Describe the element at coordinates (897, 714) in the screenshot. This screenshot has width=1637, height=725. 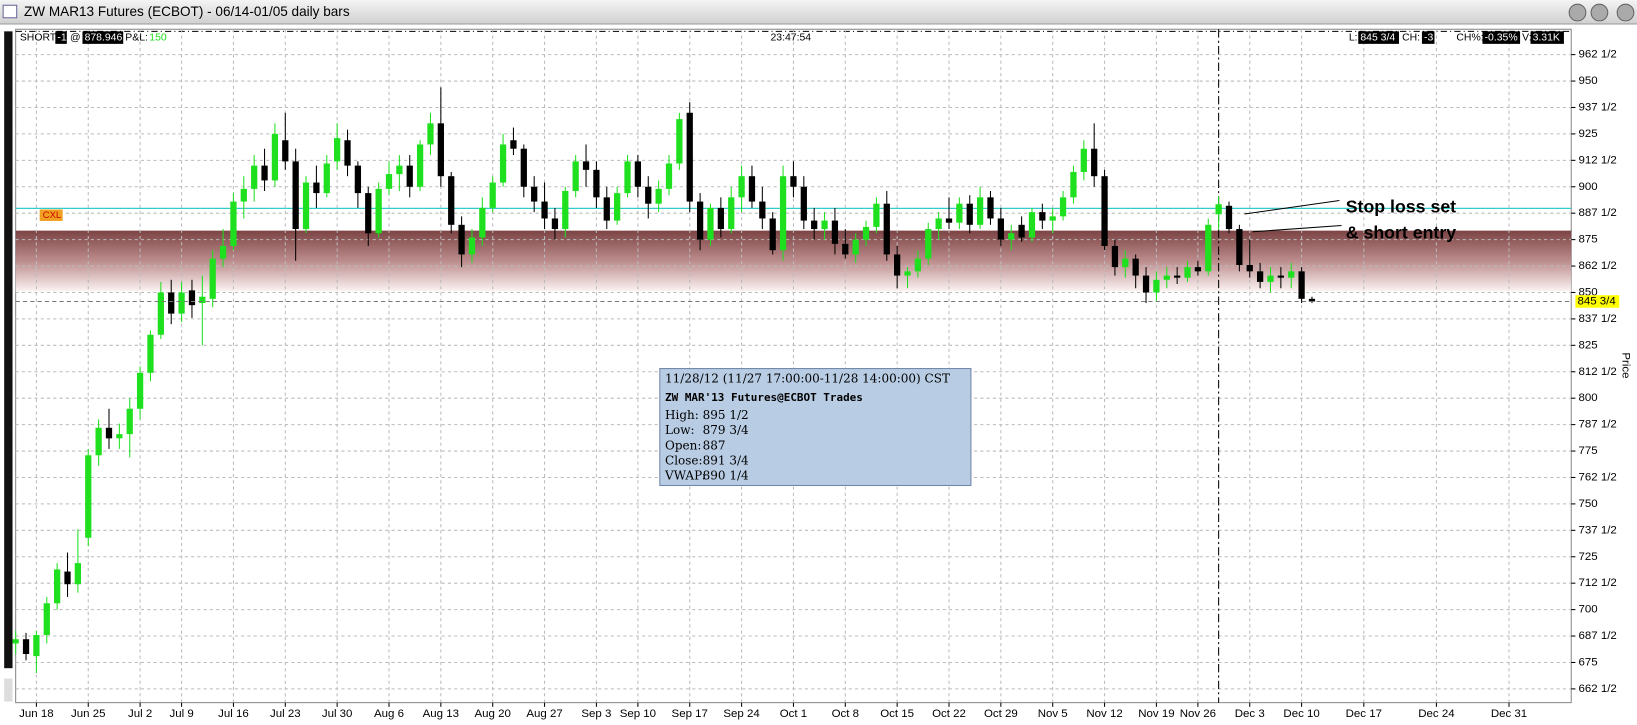
I see `x-tick-label: Oct 15` at that location.